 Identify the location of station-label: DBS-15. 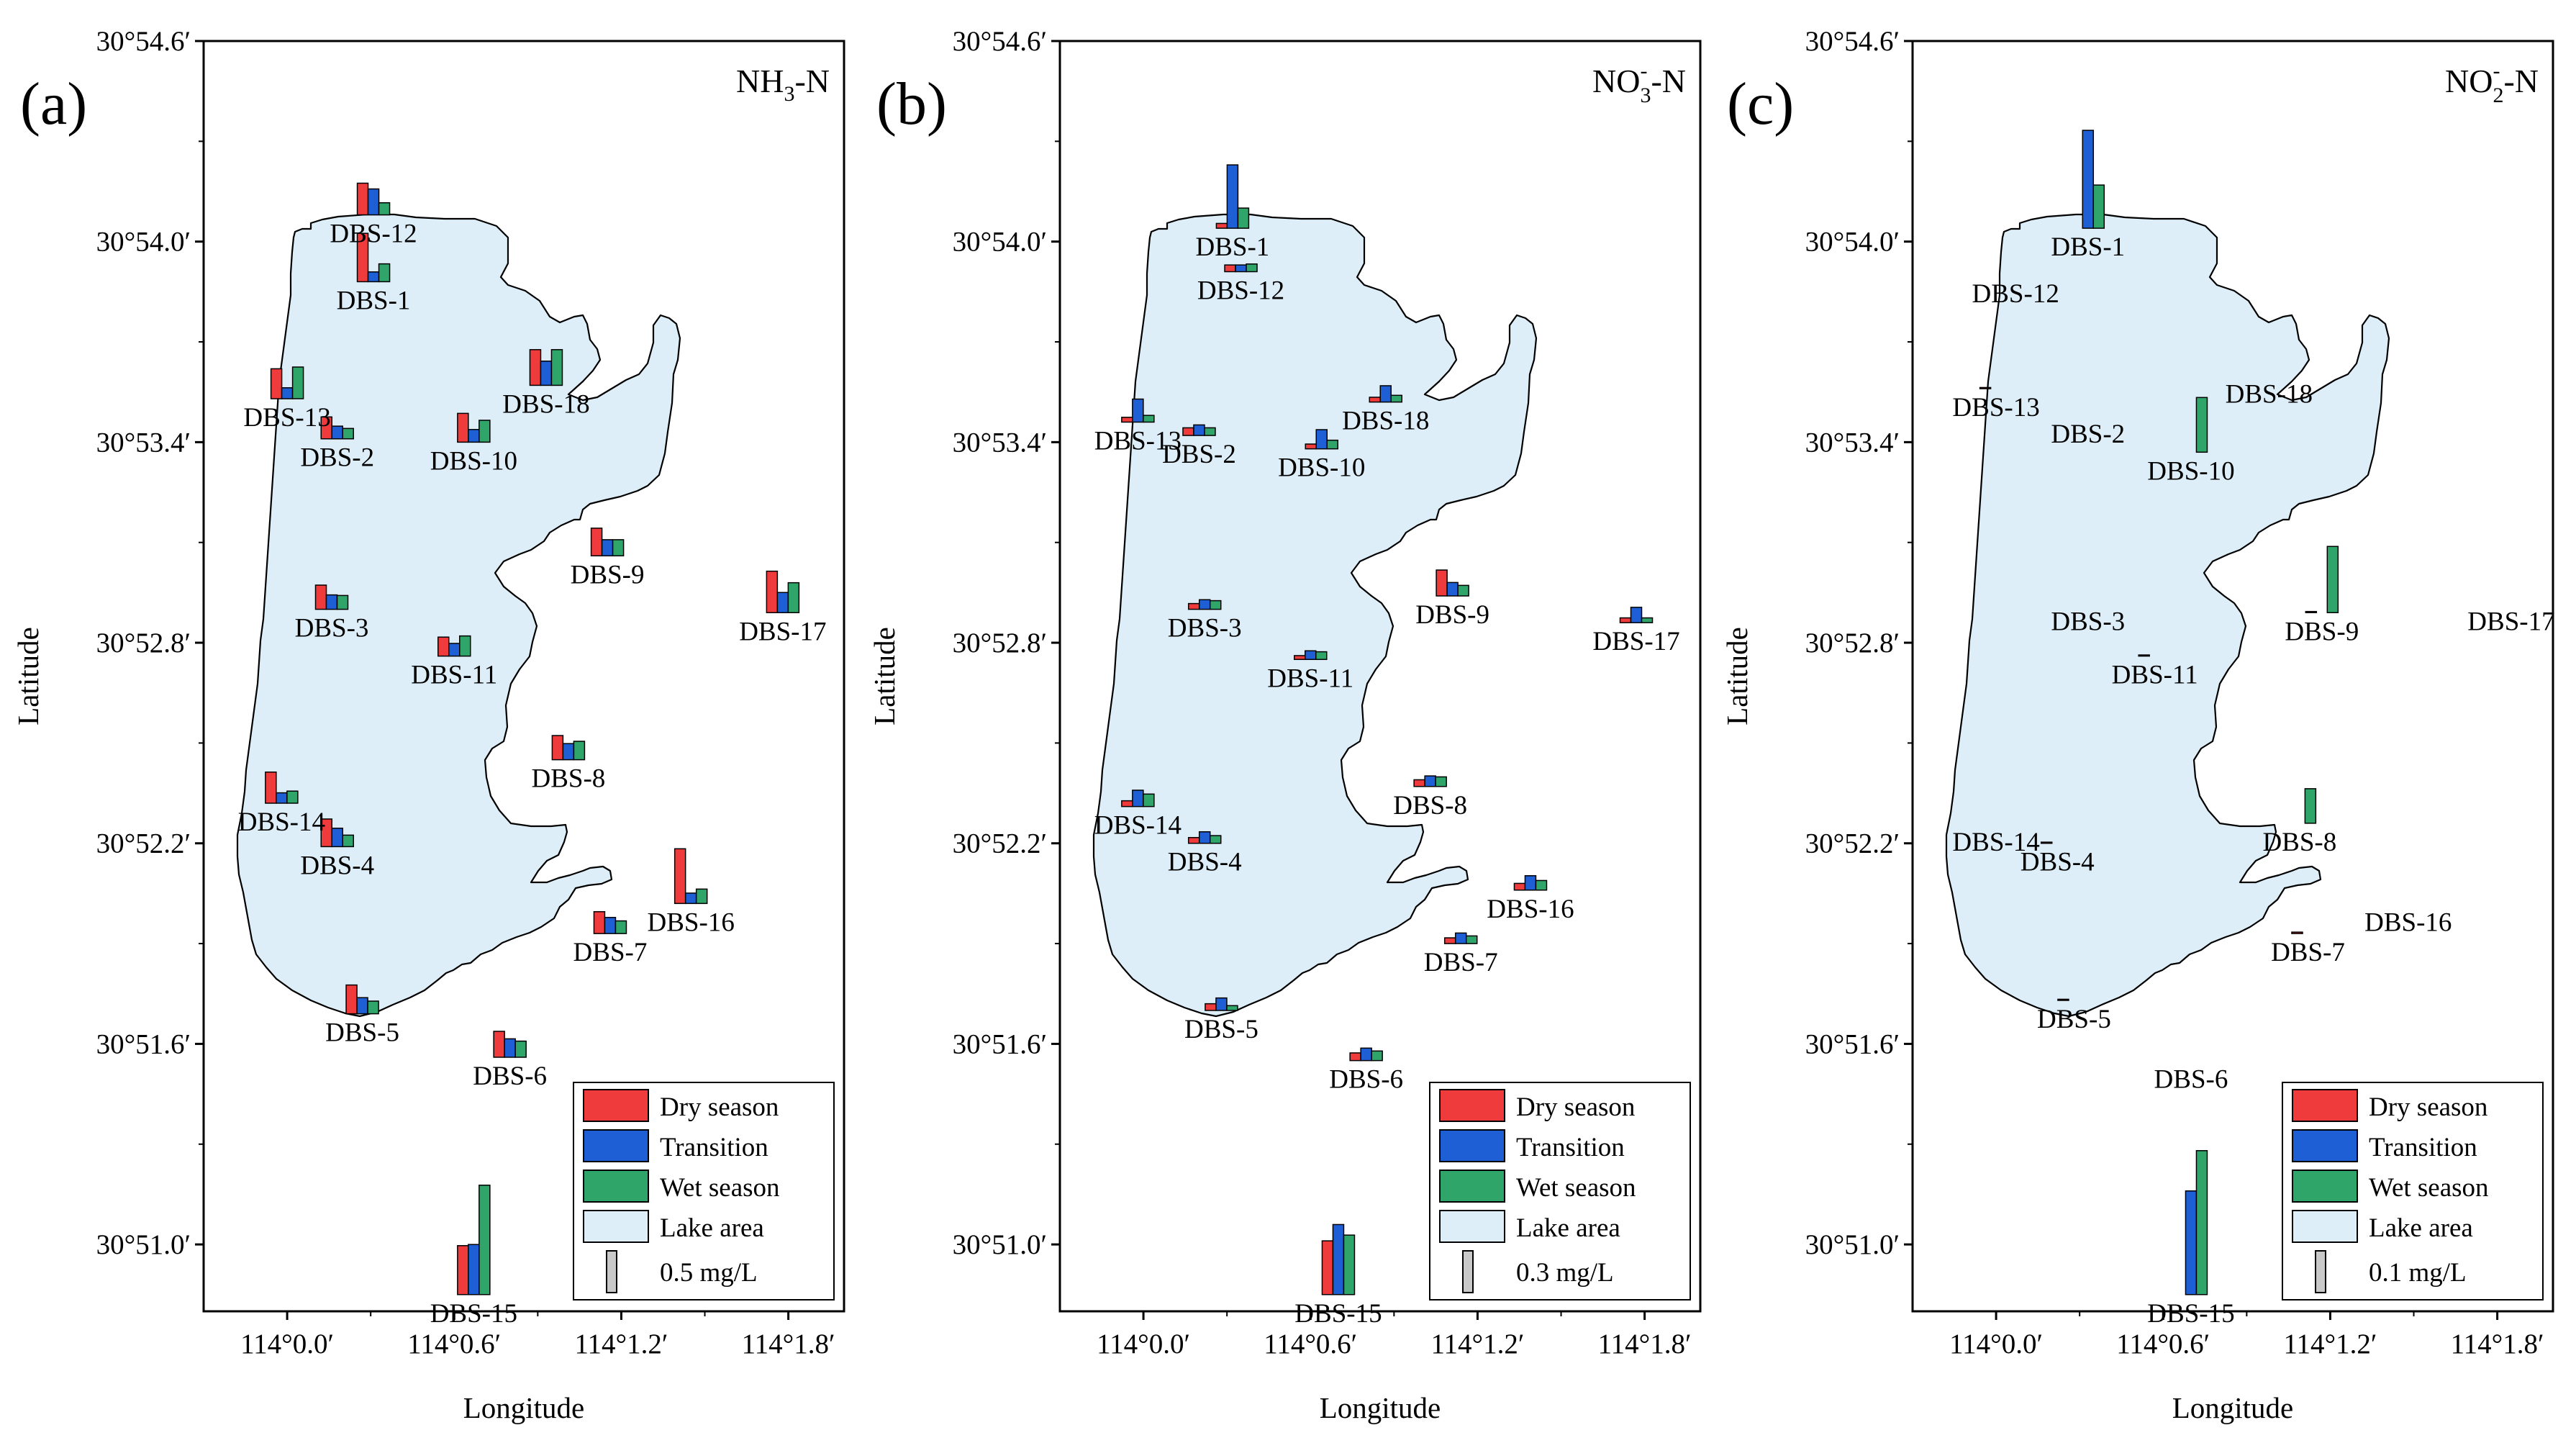
(1338, 1314).